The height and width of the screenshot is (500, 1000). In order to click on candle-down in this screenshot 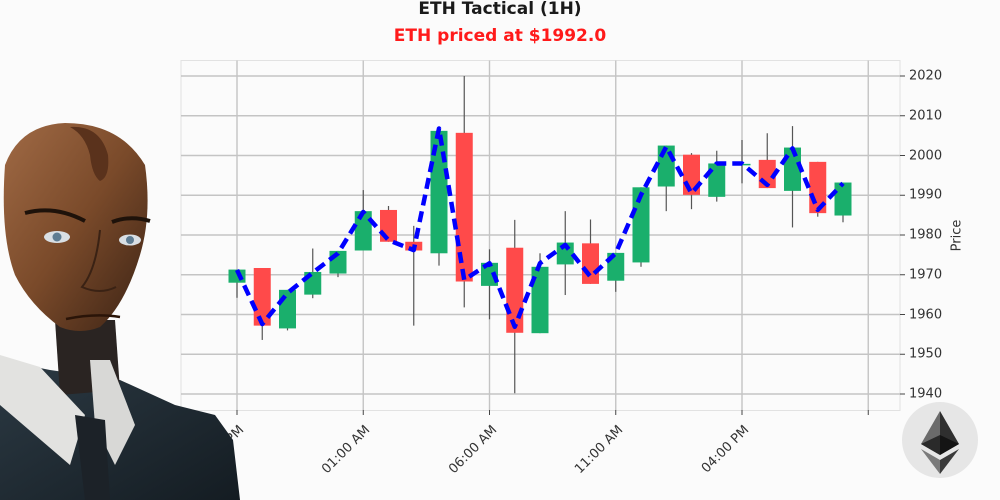, I will do `click(262, 303)`.